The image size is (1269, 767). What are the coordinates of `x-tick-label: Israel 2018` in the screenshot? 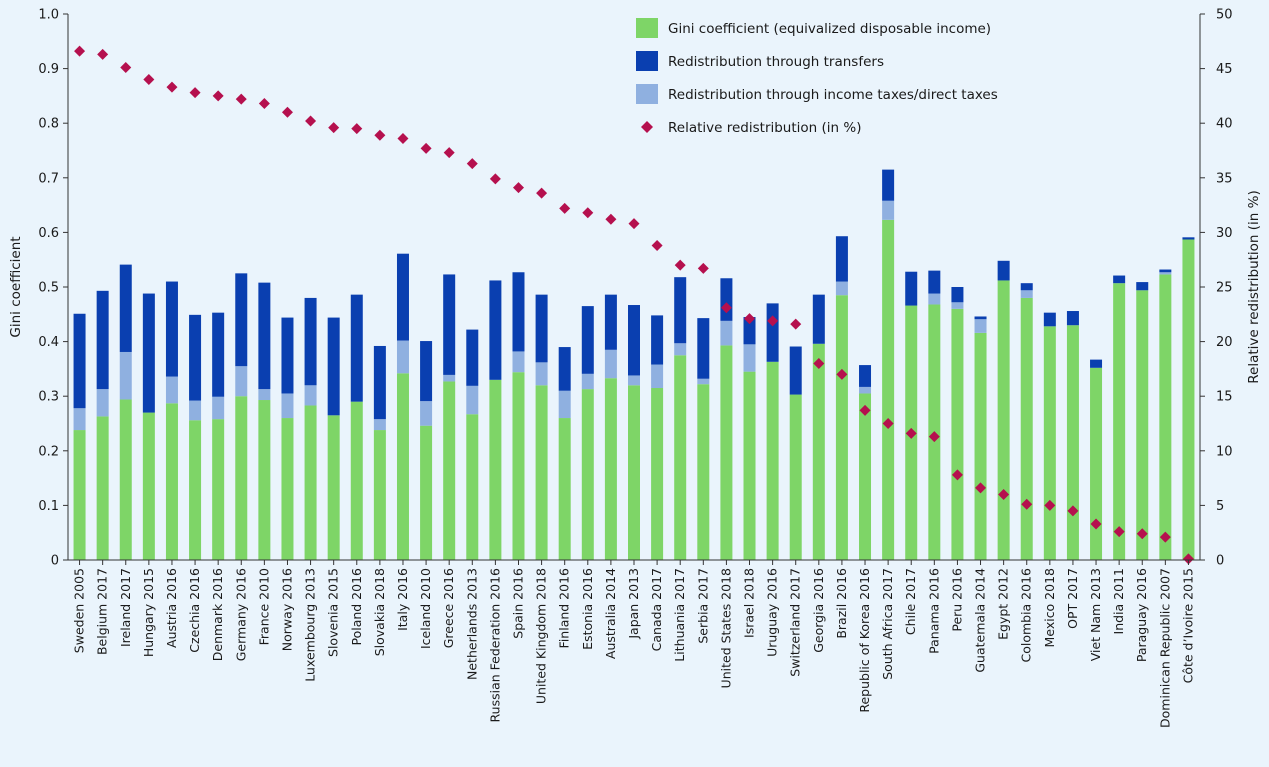 It's located at (749, 603).